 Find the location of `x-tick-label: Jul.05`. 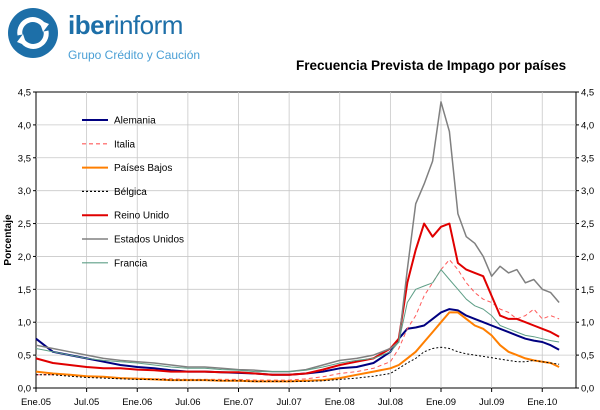

x-tick-label: Jul.05 is located at coordinates (86, 402).